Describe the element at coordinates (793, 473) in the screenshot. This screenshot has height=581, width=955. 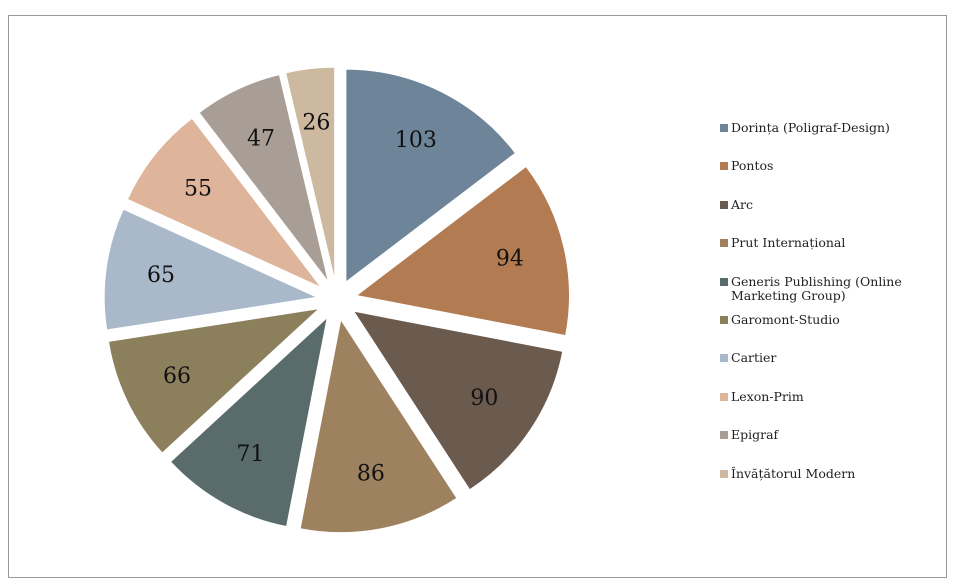
I see `legend-label: Învățătorul Modern` at that location.